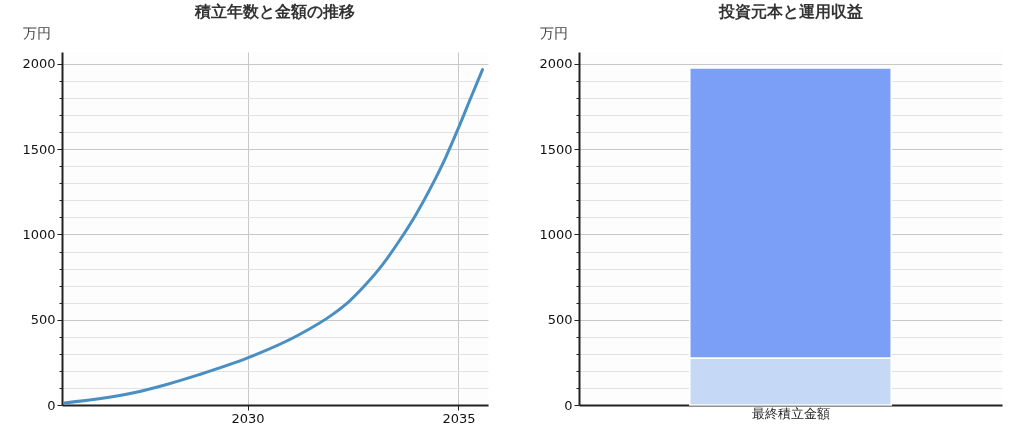 This screenshot has width=1024, height=434. Describe the element at coordinates (248, 418) in the screenshot. I see `x-tick-label: 2030` at that location.